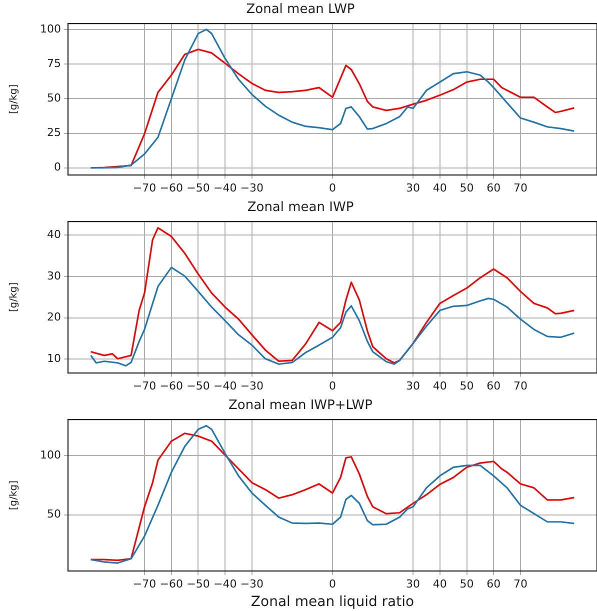 The width and height of the screenshot is (597, 611). I want to click on y-tick-label: 25, so click(54, 133).